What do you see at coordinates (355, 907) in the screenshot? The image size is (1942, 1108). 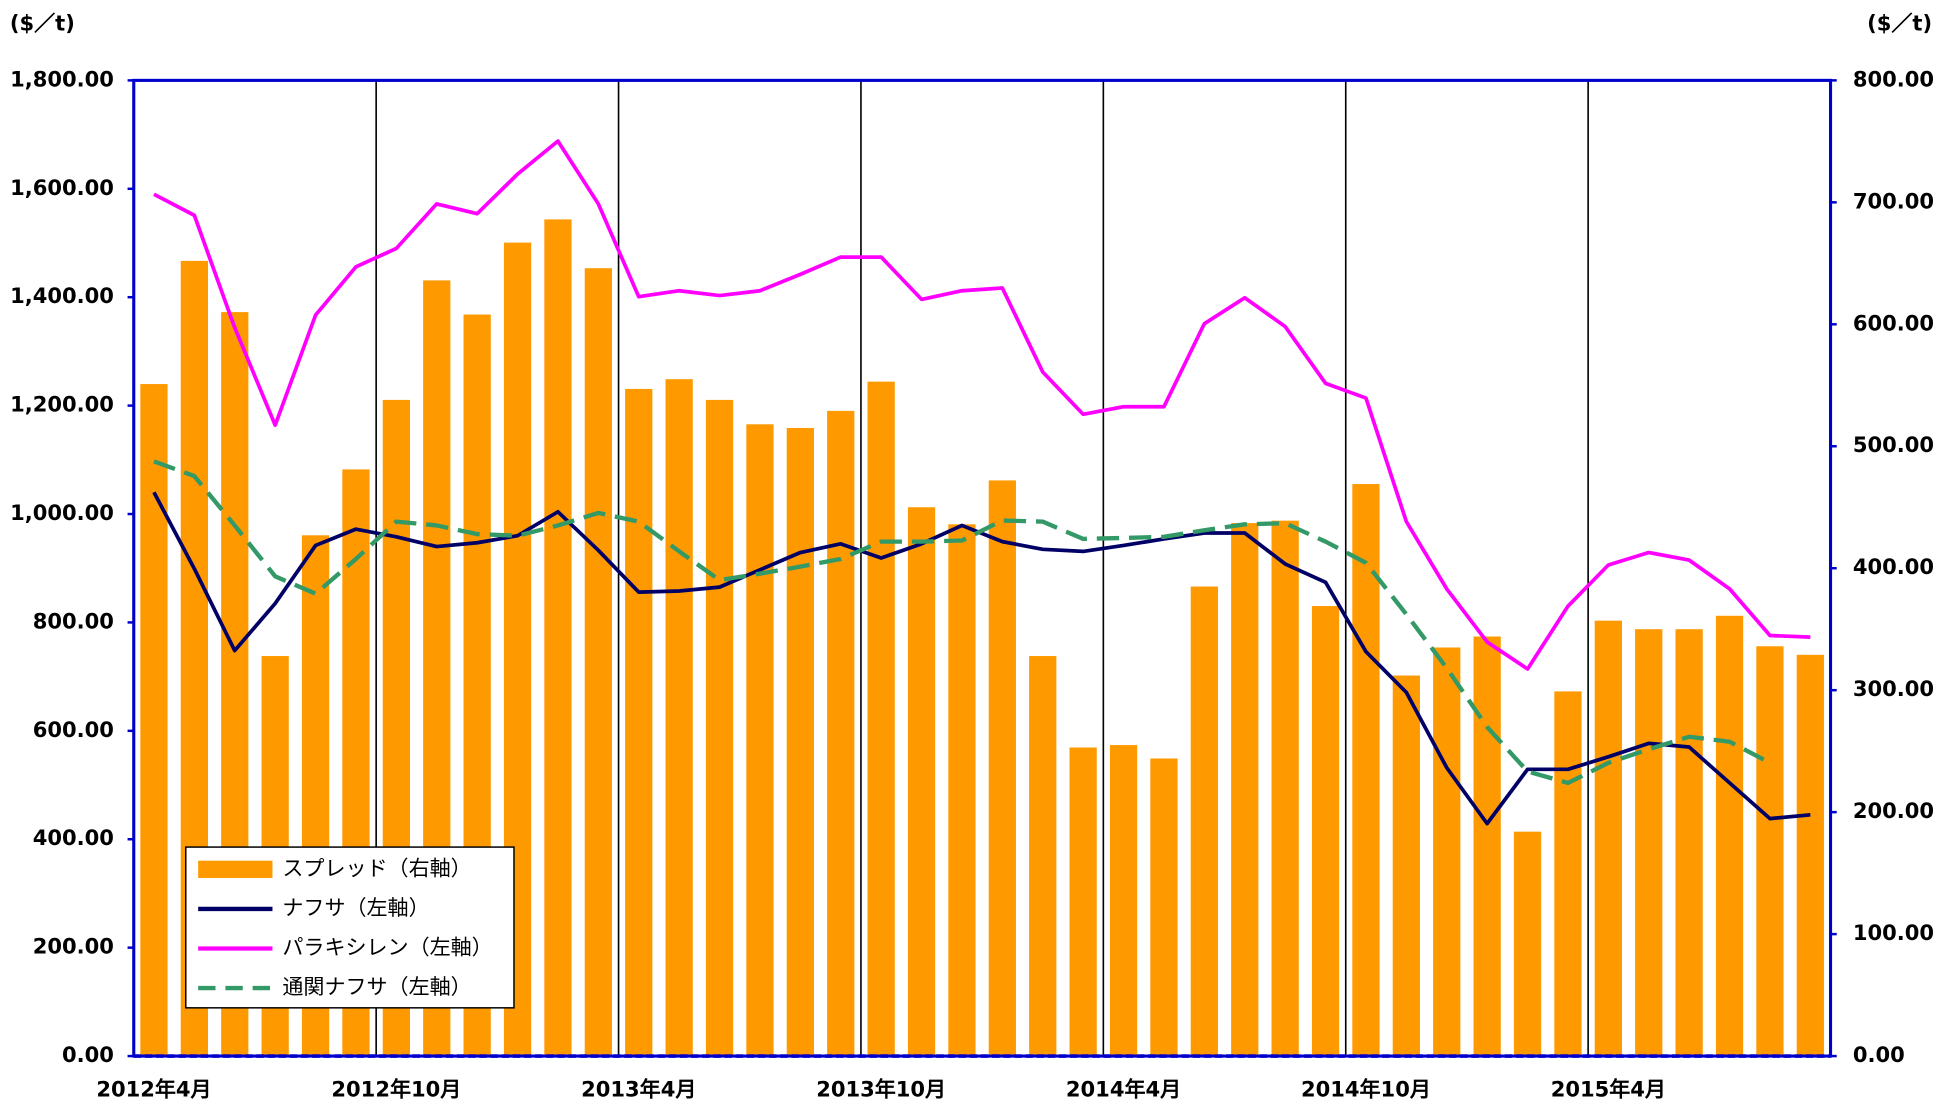 I see `legend-label: ナフサ（左軸）` at bounding box center [355, 907].